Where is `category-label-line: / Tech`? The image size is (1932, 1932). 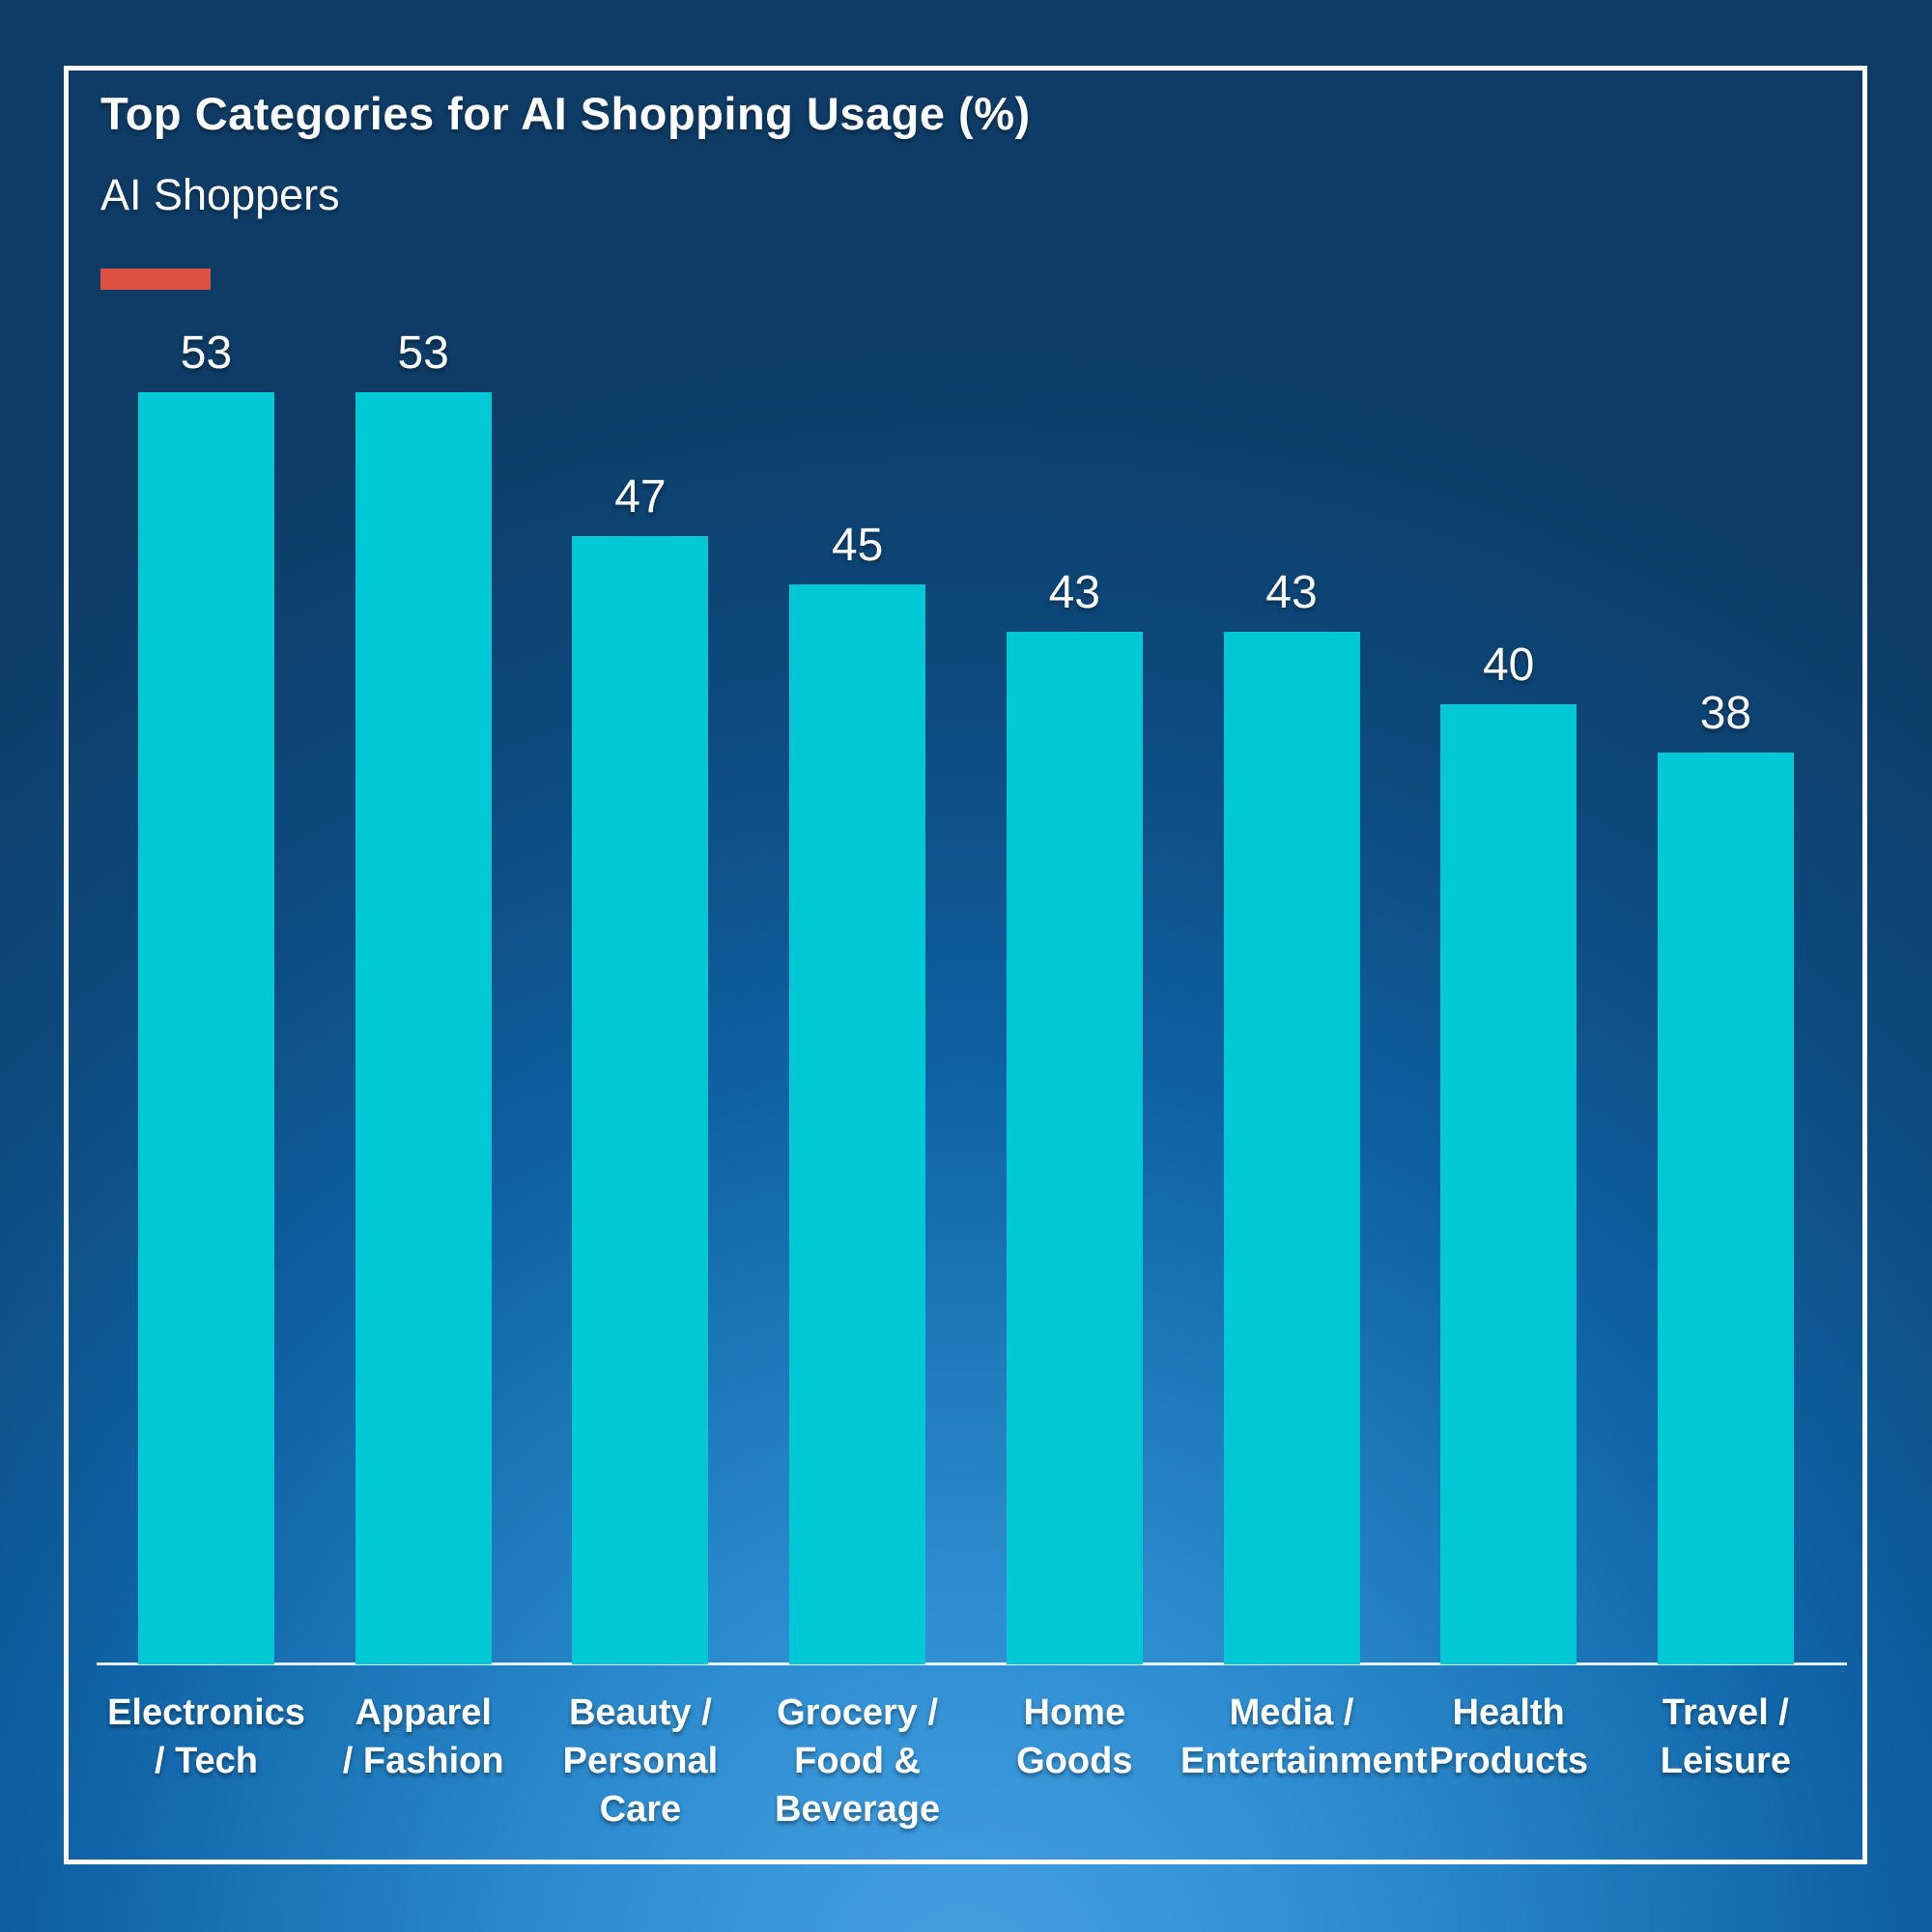
category-label-line: / Tech is located at coordinates (206, 1761).